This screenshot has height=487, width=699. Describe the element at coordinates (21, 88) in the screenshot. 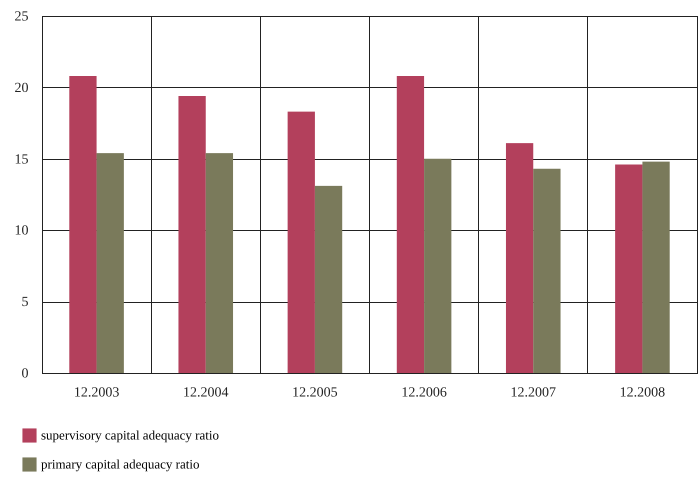

I see `y-tick-label: 20` at that location.